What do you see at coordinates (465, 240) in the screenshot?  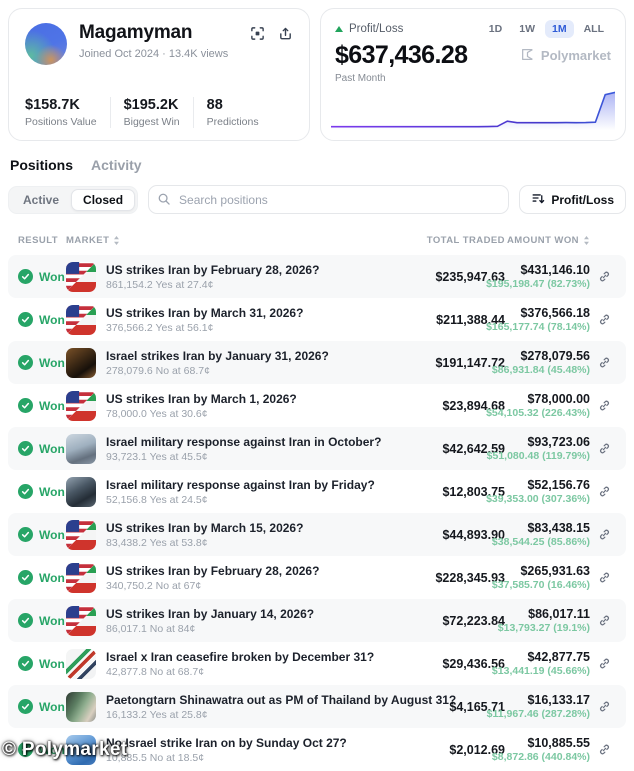 I see `column-total-traded: TOTAL TRADED` at bounding box center [465, 240].